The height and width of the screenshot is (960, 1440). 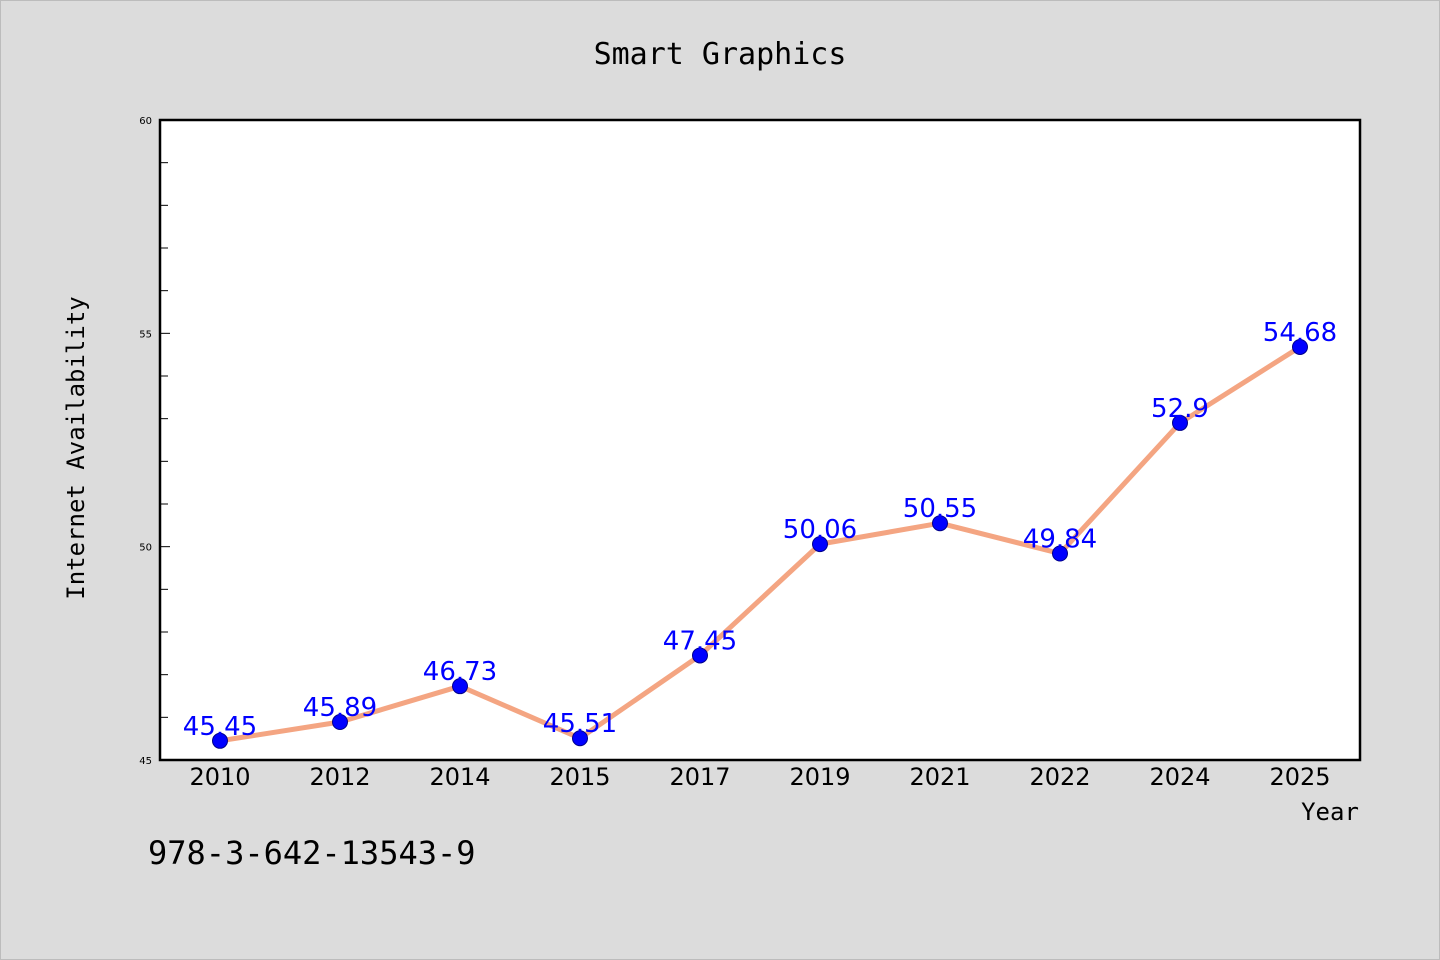 I want to click on x-tick-label: 2022, so click(x=1059, y=777).